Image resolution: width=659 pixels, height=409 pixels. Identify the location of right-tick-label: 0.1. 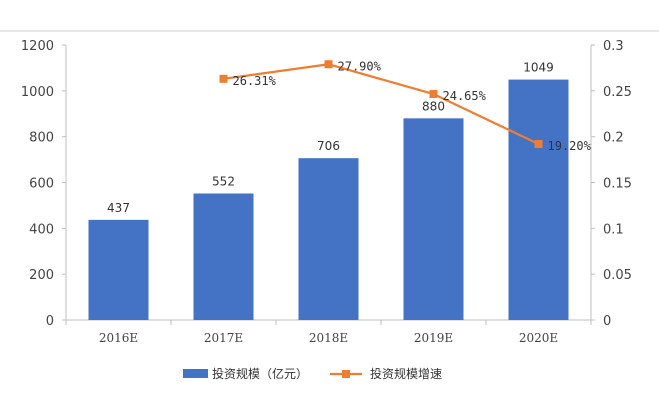
(613, 229).